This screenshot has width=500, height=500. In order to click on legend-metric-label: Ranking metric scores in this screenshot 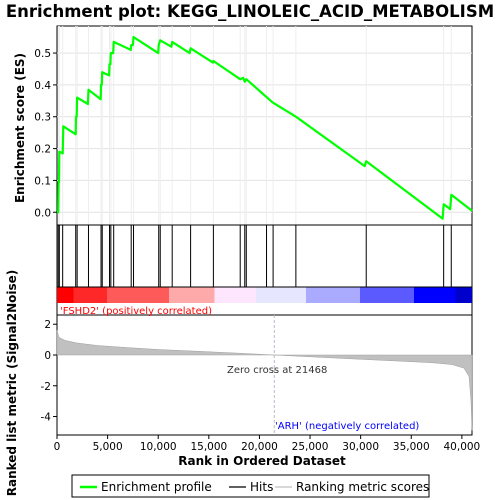, I will do `click(362, 487)`.